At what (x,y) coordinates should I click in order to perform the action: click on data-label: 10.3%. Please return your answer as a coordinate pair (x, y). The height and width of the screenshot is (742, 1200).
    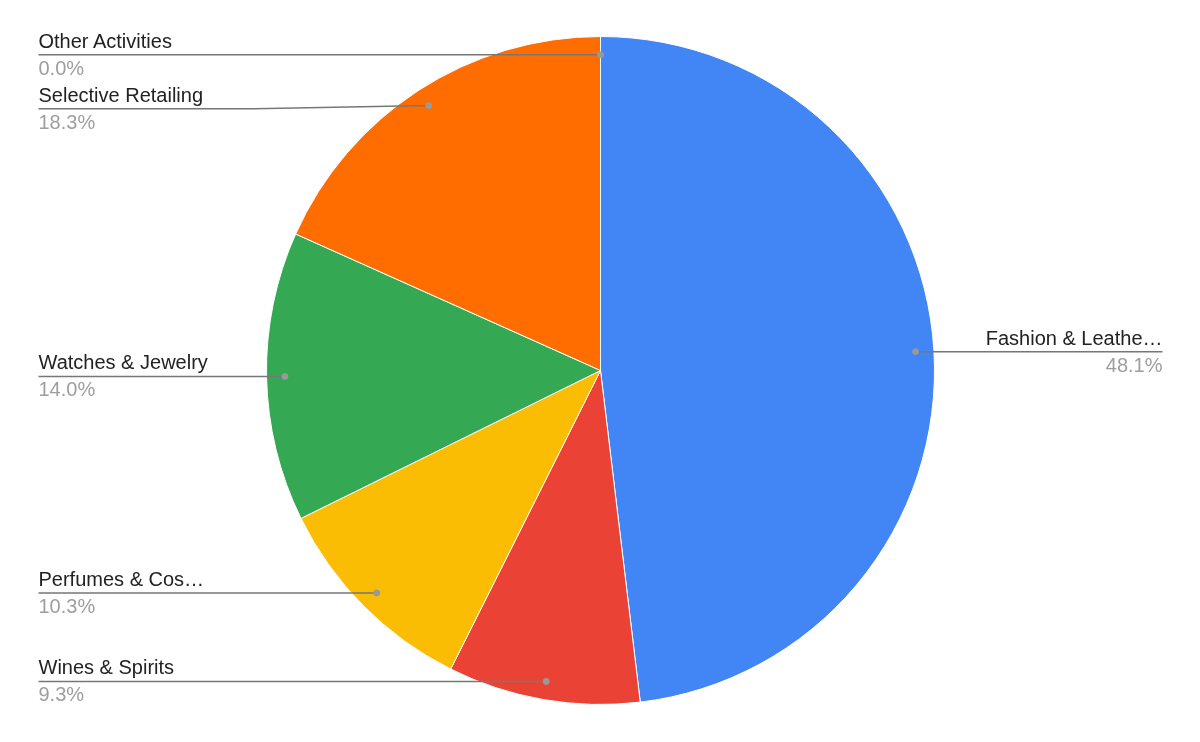
    Looking at the image, I should click on (67, 605).